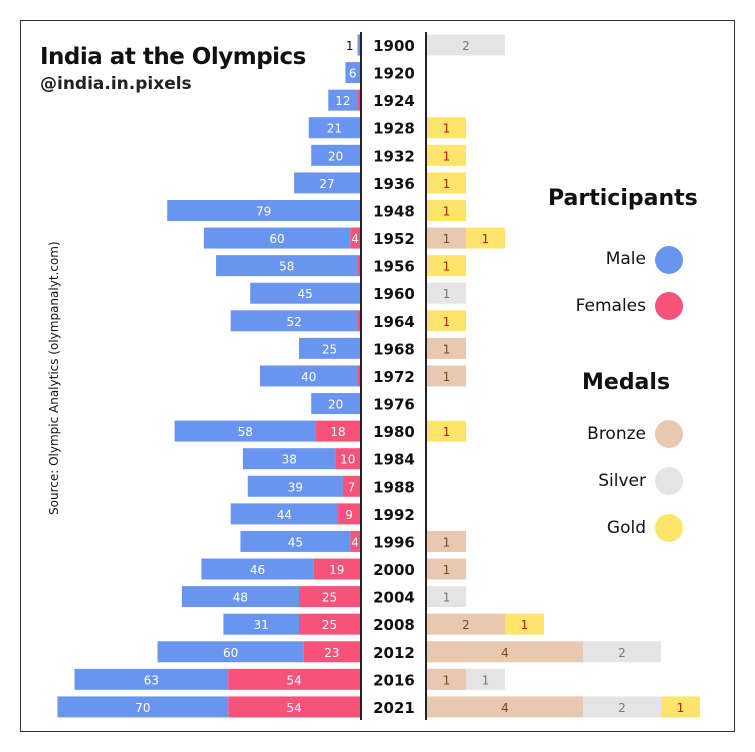  Describe the element at coordinates (394, 653) in the screenshot. I see `year-label: 2012` at that location.